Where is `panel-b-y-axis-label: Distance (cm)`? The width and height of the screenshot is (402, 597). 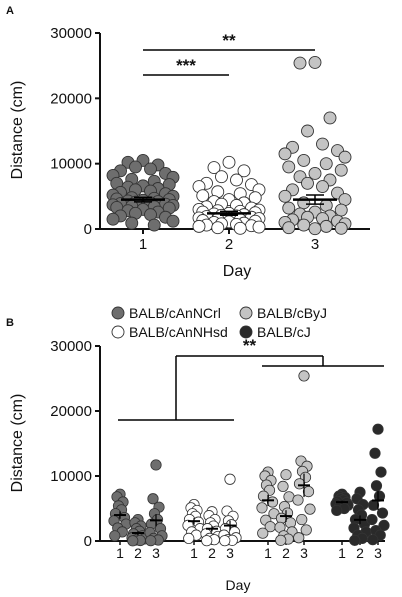
panel-b-y-axis-label: Distance (cm) is located at coordinates (17, 443).